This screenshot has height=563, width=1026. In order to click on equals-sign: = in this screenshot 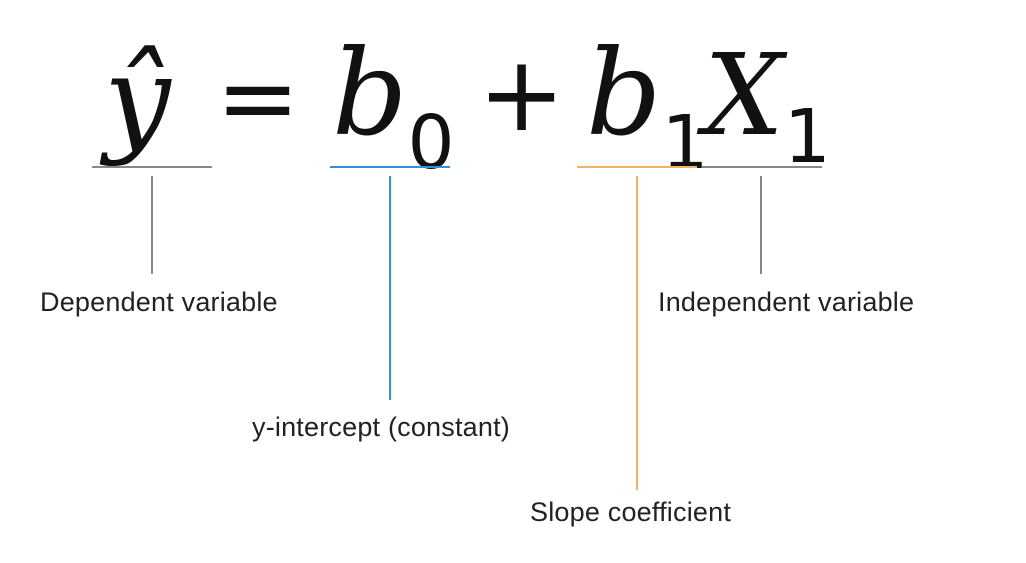, I will do `click(258, 97)`.